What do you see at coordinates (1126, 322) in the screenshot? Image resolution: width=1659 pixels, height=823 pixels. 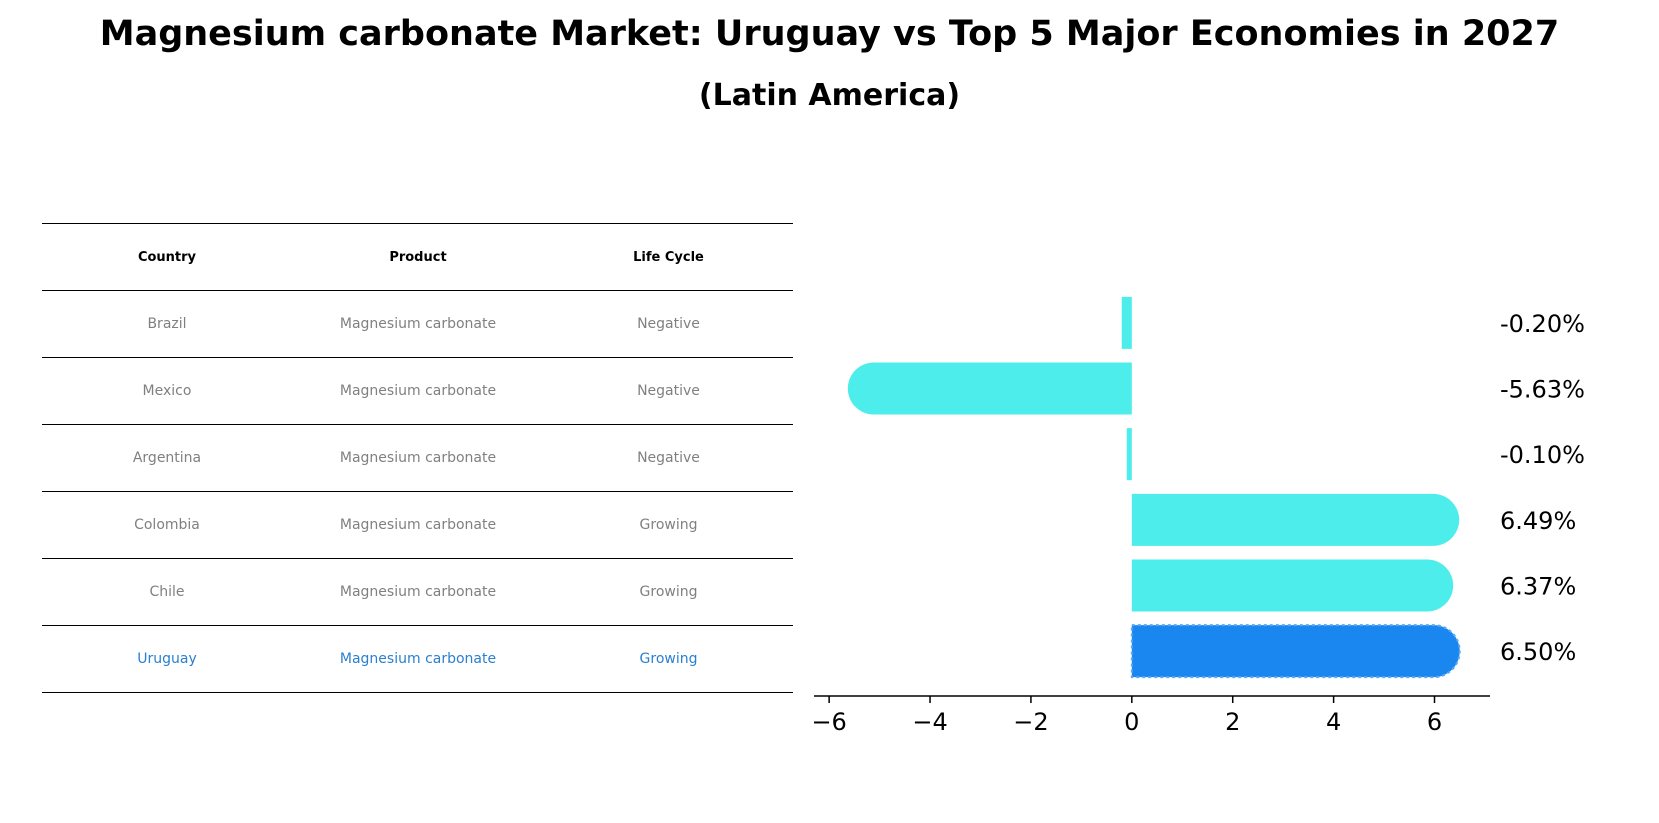 I see `bar-brazil` at bounding box center [1126, 322].